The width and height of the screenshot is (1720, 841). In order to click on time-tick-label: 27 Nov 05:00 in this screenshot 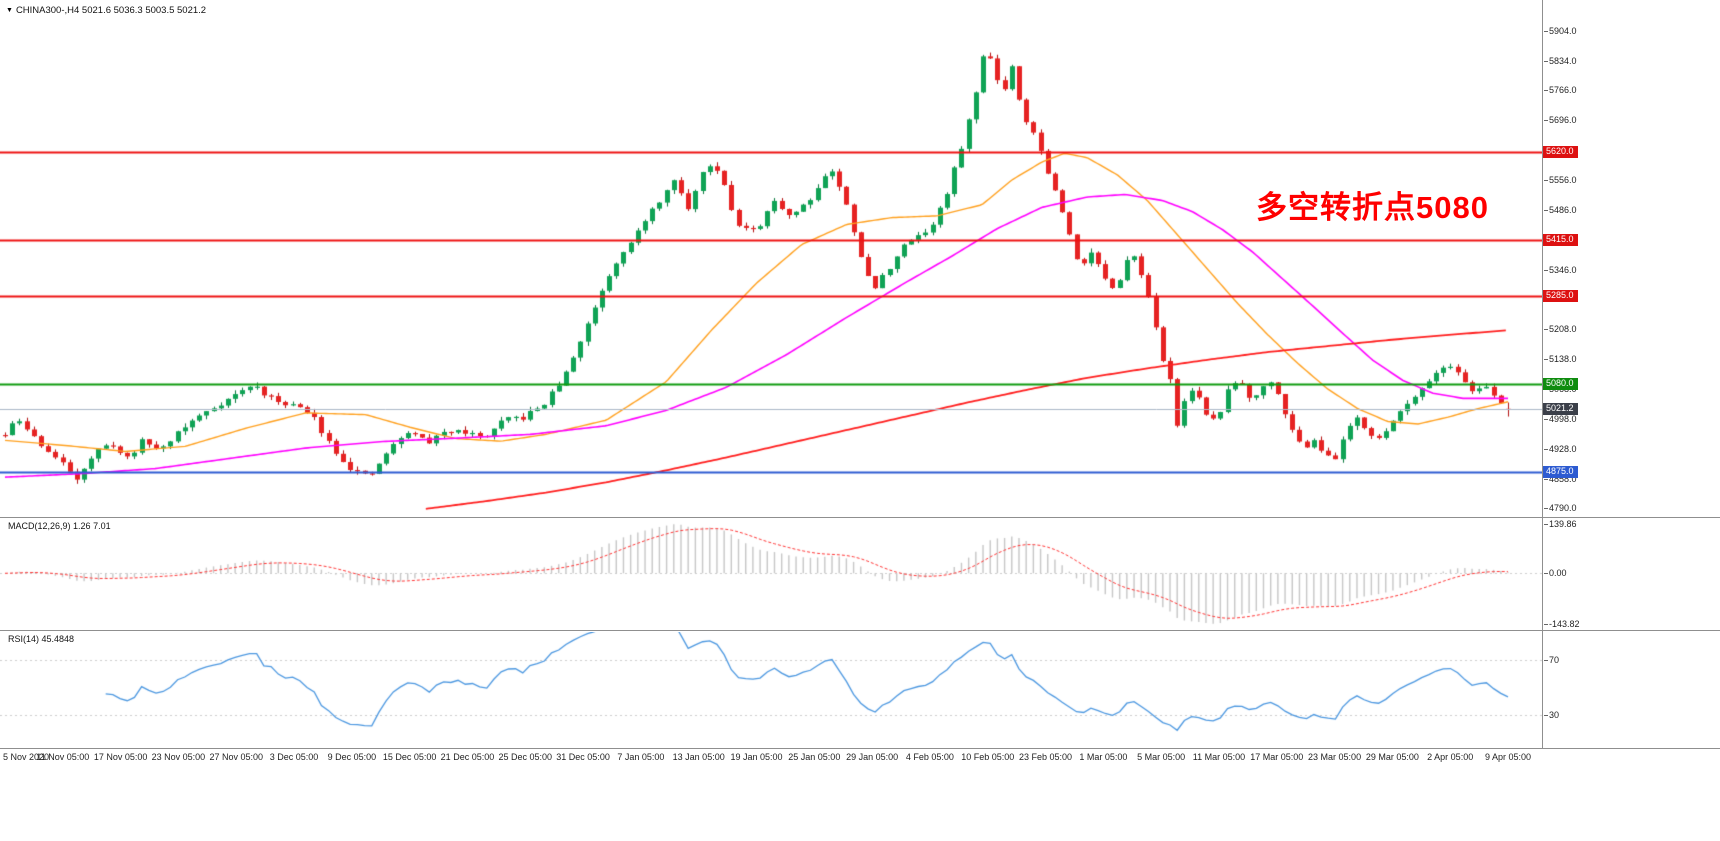, I will do `click(236, 757)`.